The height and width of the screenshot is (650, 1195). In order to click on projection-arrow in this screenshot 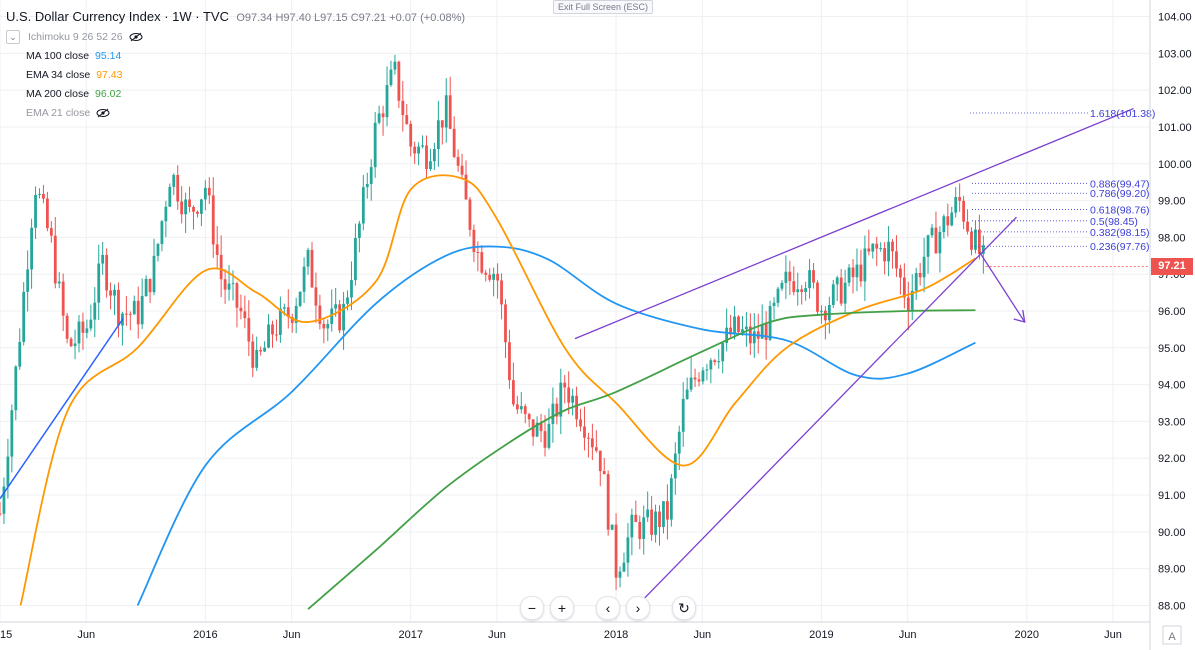, I will do `click(1002, 287)`.